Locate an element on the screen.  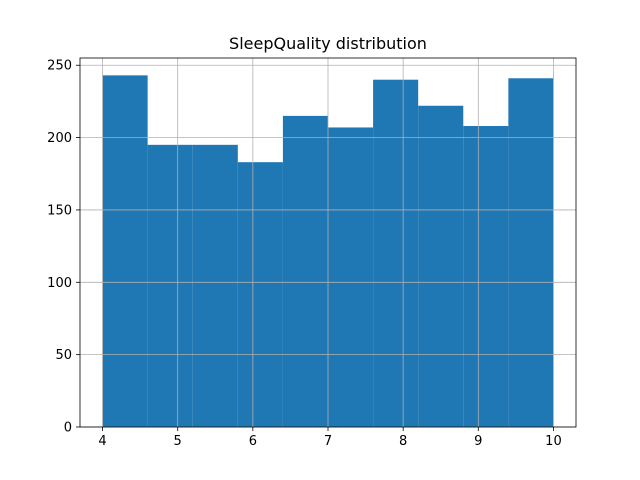
y-tick-label: 0 is located at coordinates (68, 428).